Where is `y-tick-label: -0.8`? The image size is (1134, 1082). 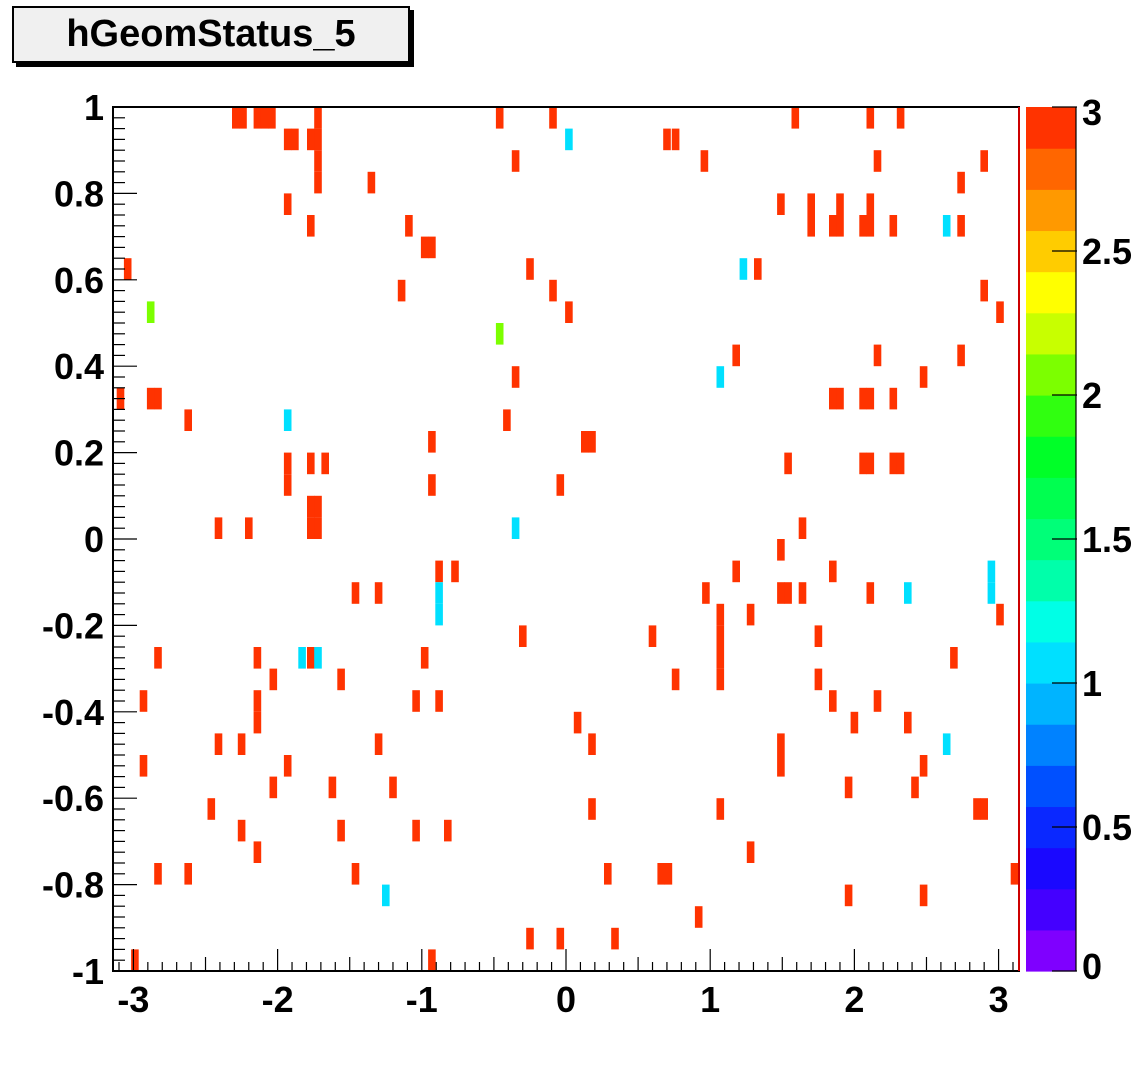
y-tick-label: -0.8 is located at coordinates (73, 885).